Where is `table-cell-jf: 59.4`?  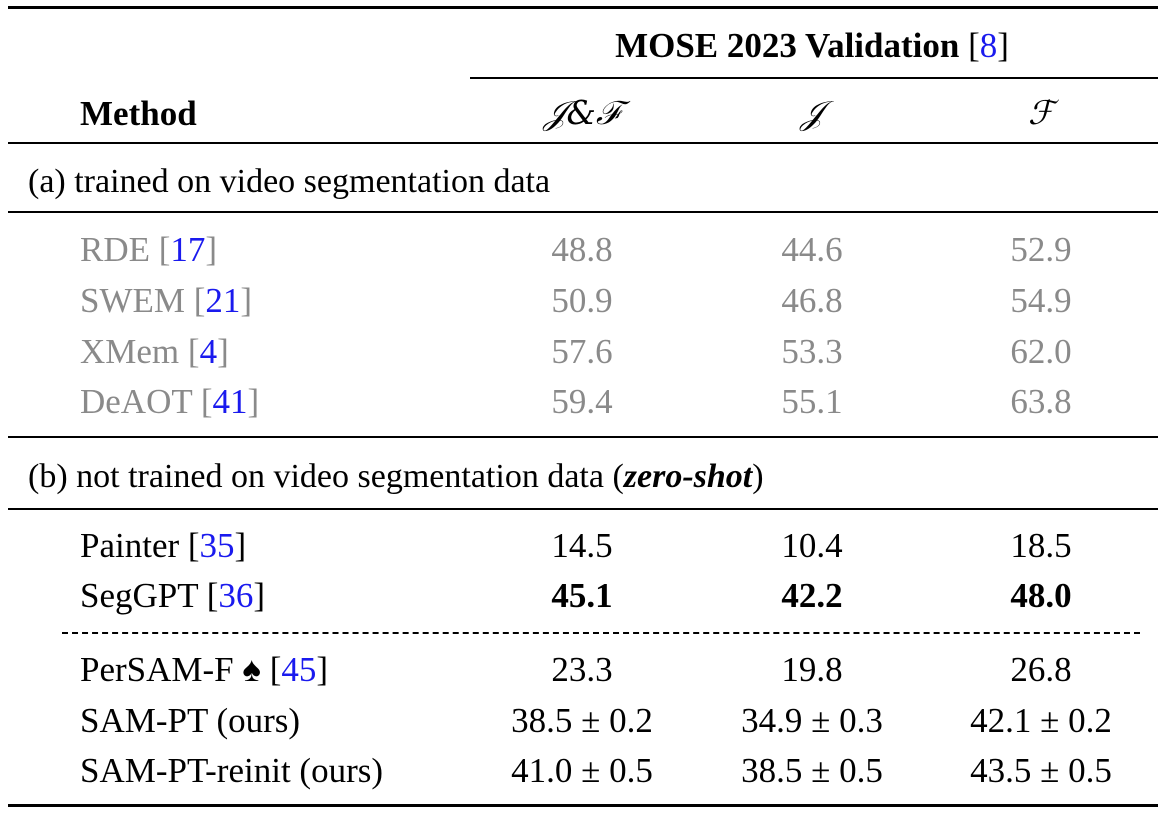 table-cell-jf: 59.4 is located at coordinates (582, 401).